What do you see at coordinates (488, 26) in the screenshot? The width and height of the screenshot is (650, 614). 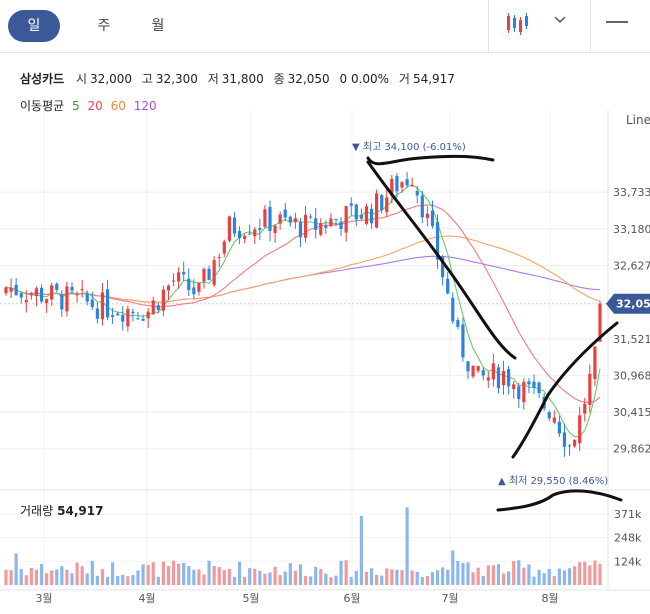 I see `toolbar-divider` at bounding box center [488, 26].